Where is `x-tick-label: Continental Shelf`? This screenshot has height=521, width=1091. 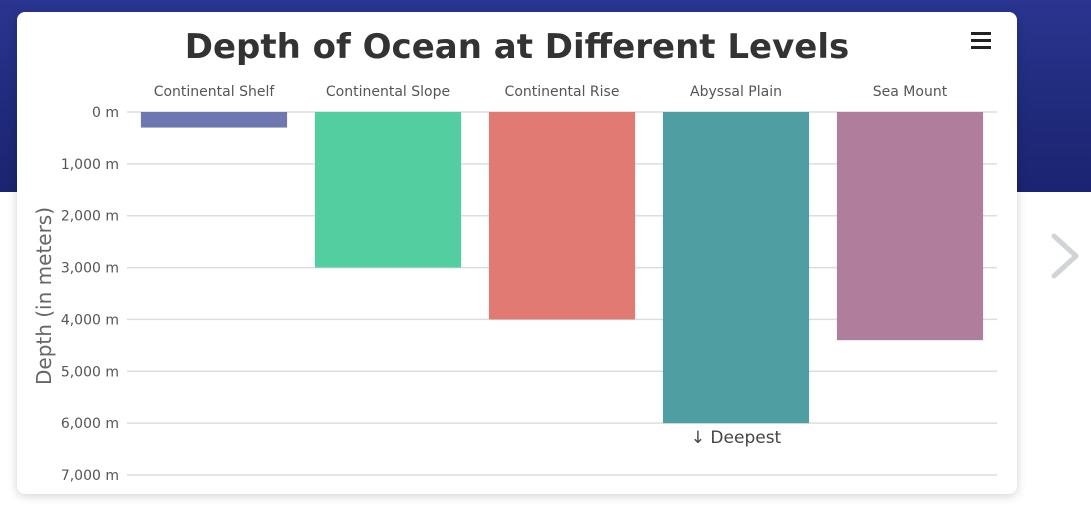
x-tick-label: Continental Shelf is located at coordinates (215, 92).